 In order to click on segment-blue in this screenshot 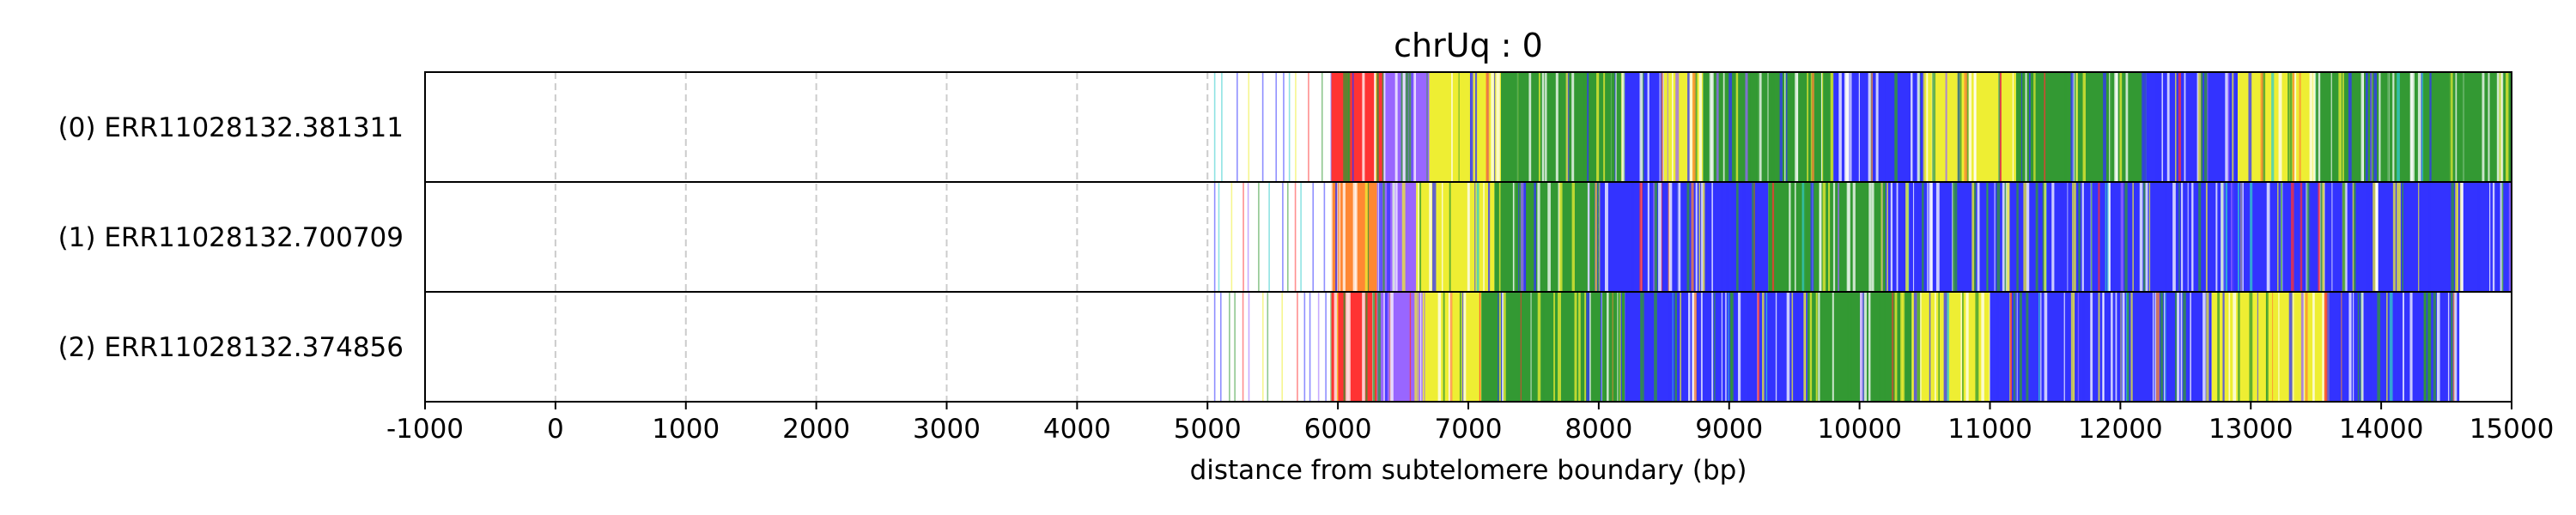, I will do `click(1645, 127)`.